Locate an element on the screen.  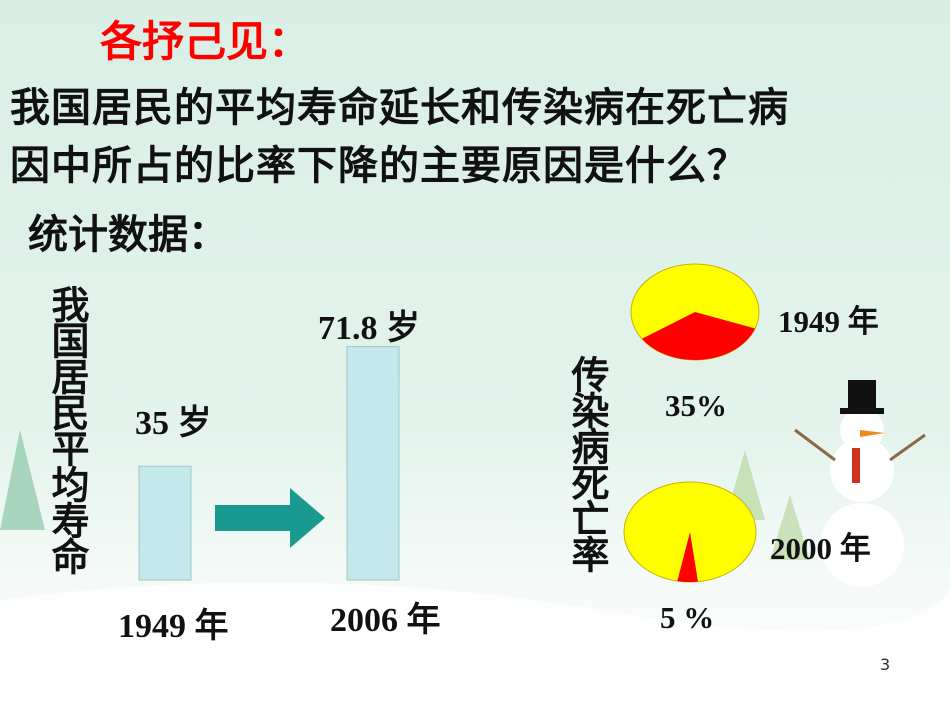
question-line: 我国居民的平均寿命延长和传染病在死亡病 is located at coordinates (399, 108).